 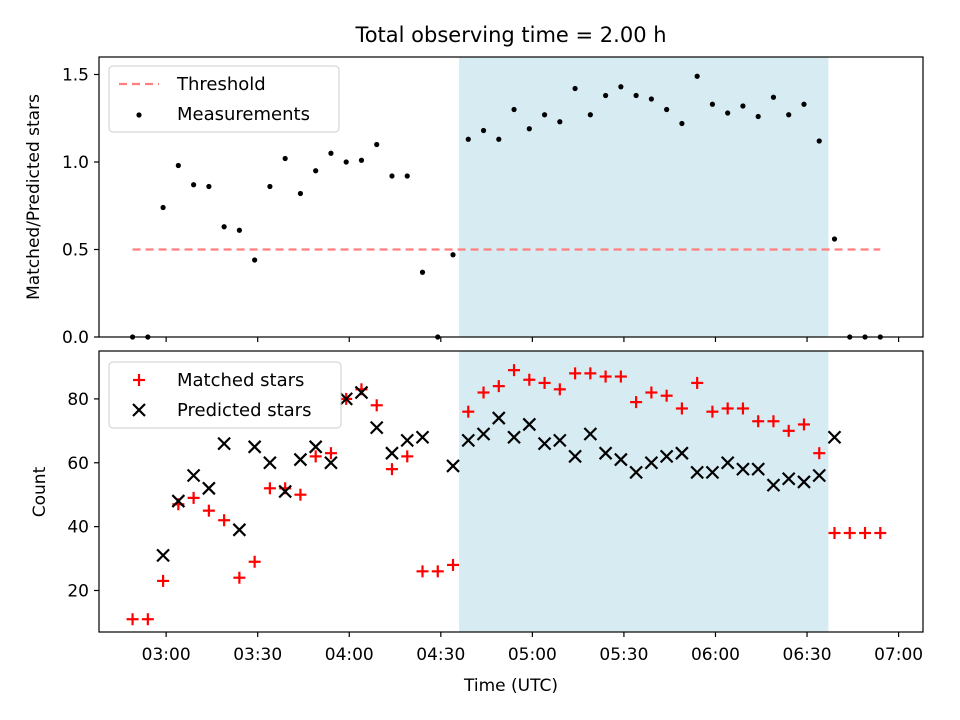 I want to click on top-legend-frame, so click(x=224, y=99).